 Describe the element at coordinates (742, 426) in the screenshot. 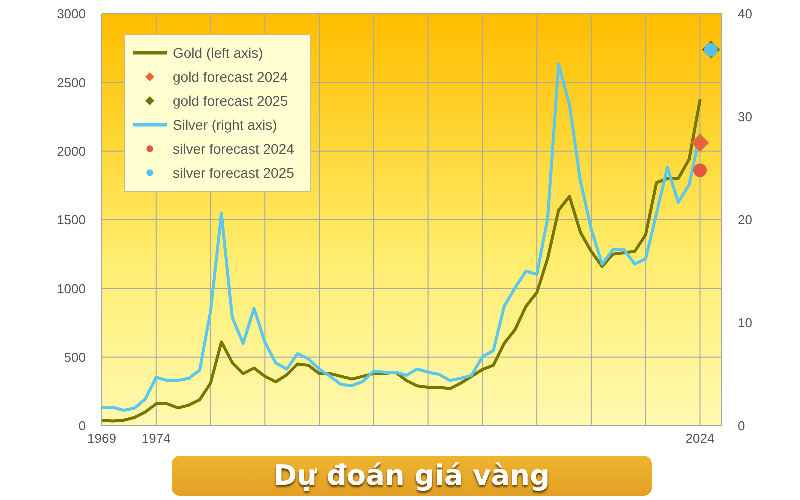

I see `y2-tick-label: 0` at that location.